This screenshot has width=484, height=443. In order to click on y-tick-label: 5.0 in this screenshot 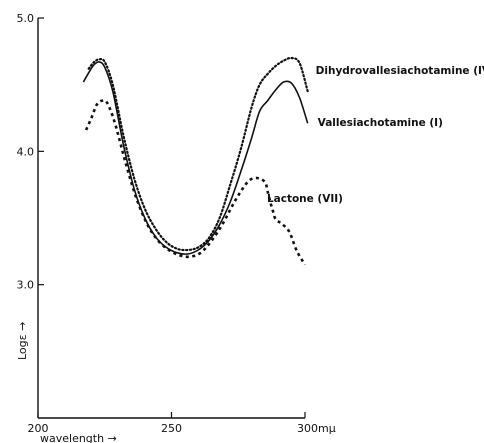, I will do `click(26, 18)`.